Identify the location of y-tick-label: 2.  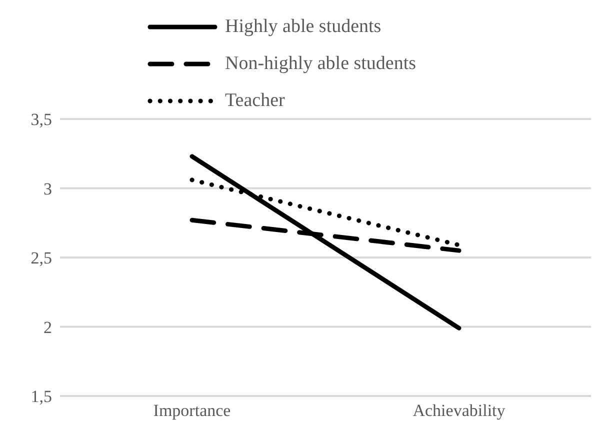
(48, 327).